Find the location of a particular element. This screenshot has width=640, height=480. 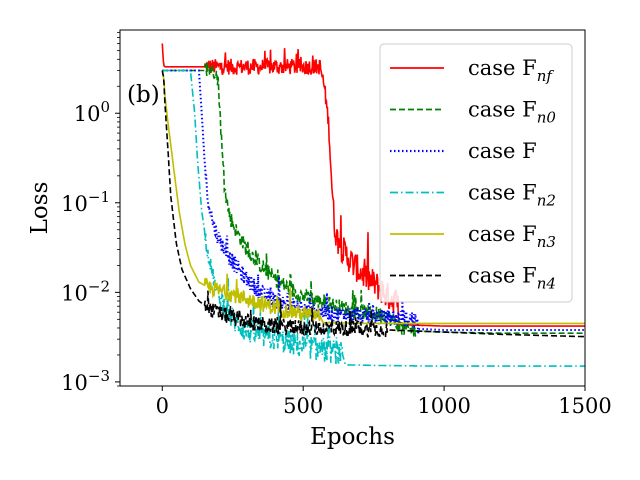

legend-entry: case Fn2 is located at coordinates (512, 195).